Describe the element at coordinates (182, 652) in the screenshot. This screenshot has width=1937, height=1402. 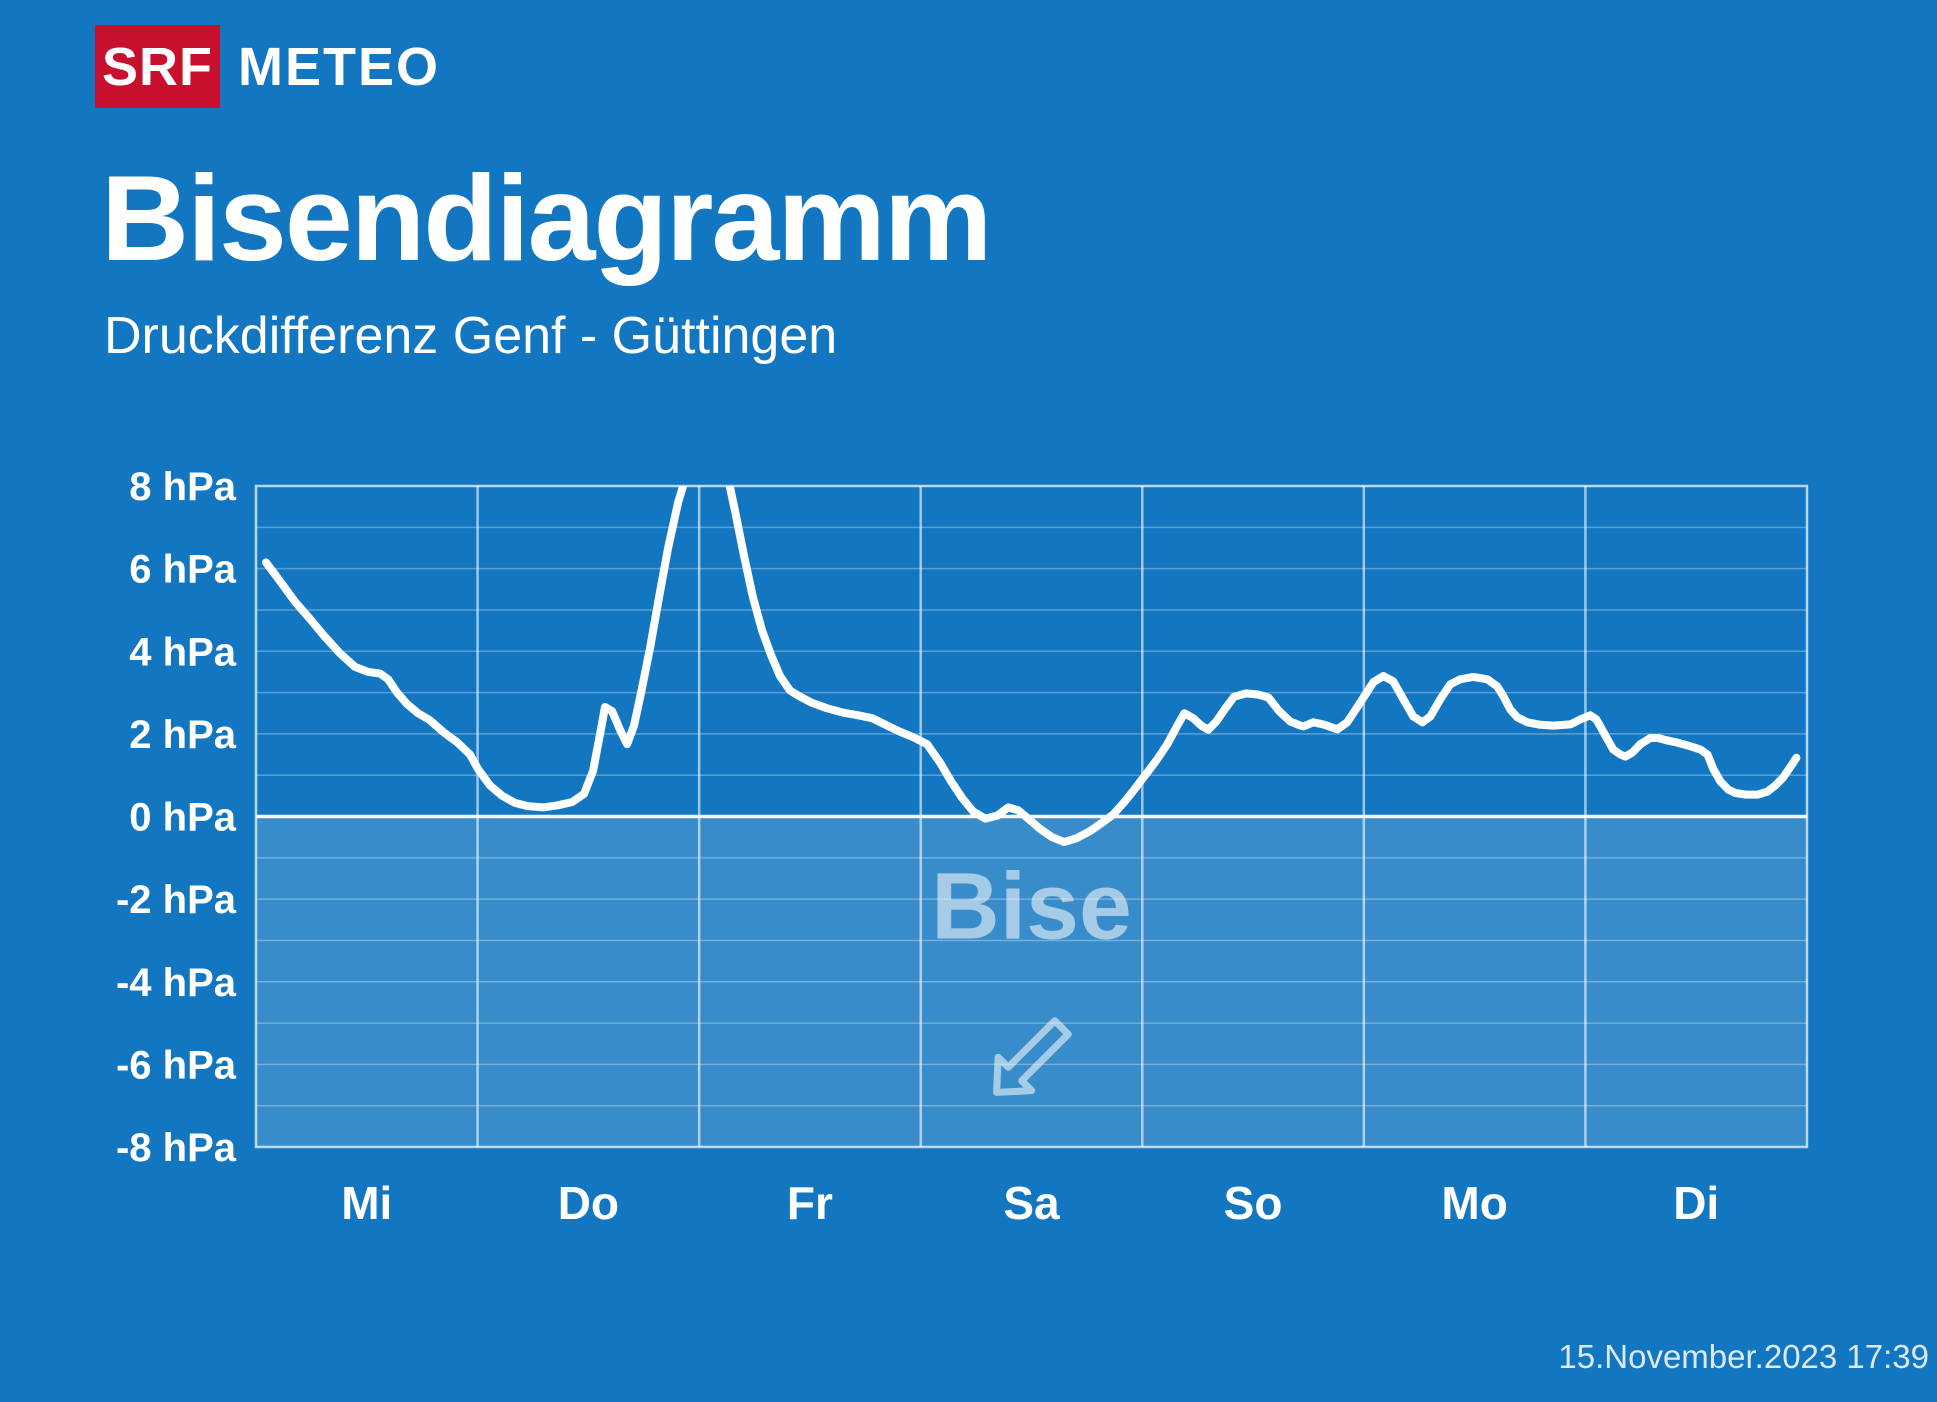
I see `y-tick-label: 4 hPa` at that location.